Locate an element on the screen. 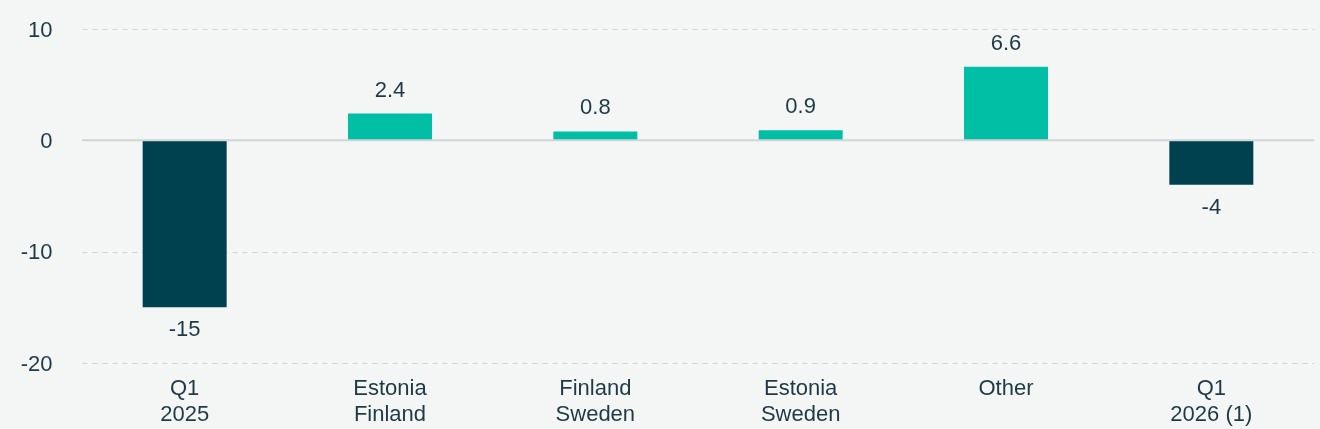  x-tick-label: Estonia Finland is located at coordinates (390, 400).